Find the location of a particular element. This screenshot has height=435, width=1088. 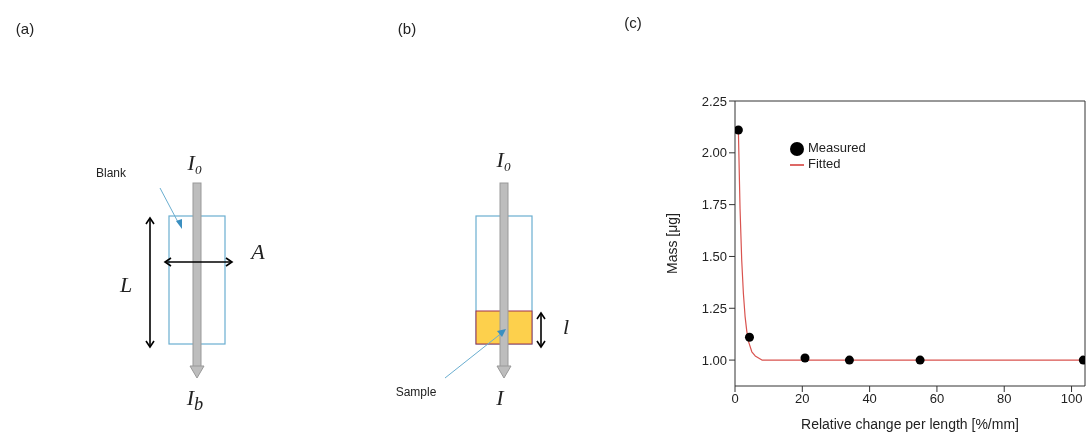

text: I$_{b}$ is located at coordinates (195, 400).